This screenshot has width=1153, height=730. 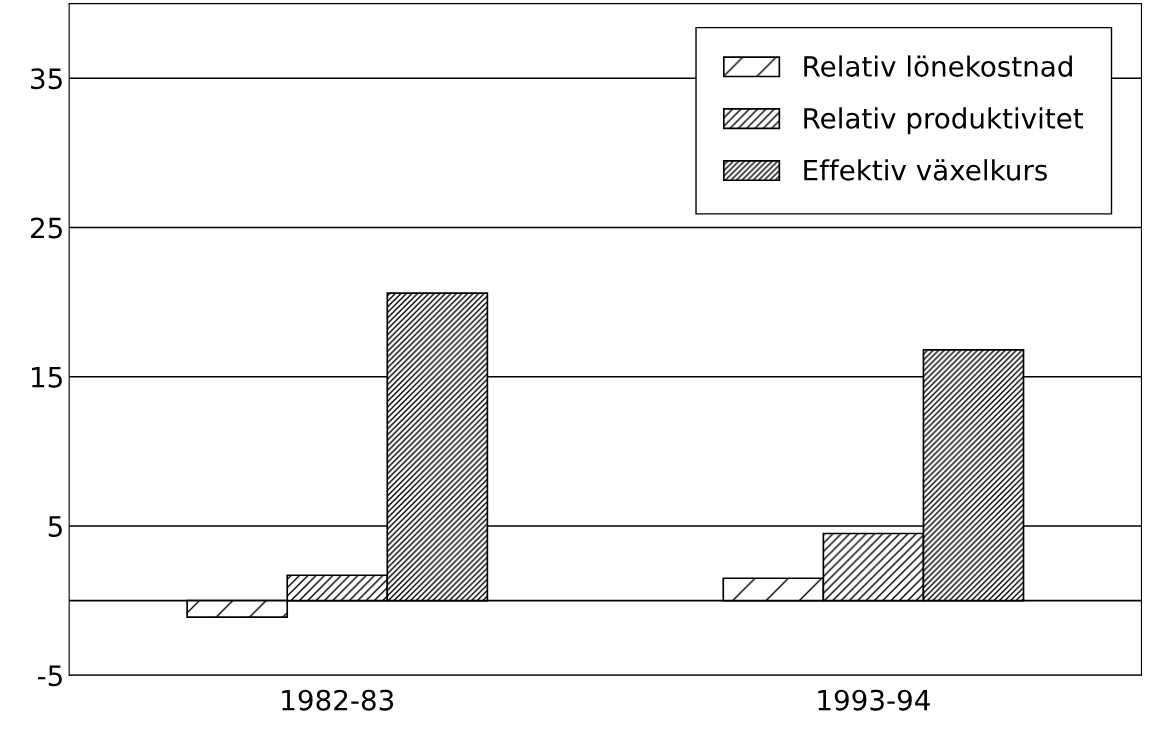 What do you see at coordinates (925, 170) in the screenshot?
I see `legend-label: Effektiv växelkurs` at bounding box center [925, 170].